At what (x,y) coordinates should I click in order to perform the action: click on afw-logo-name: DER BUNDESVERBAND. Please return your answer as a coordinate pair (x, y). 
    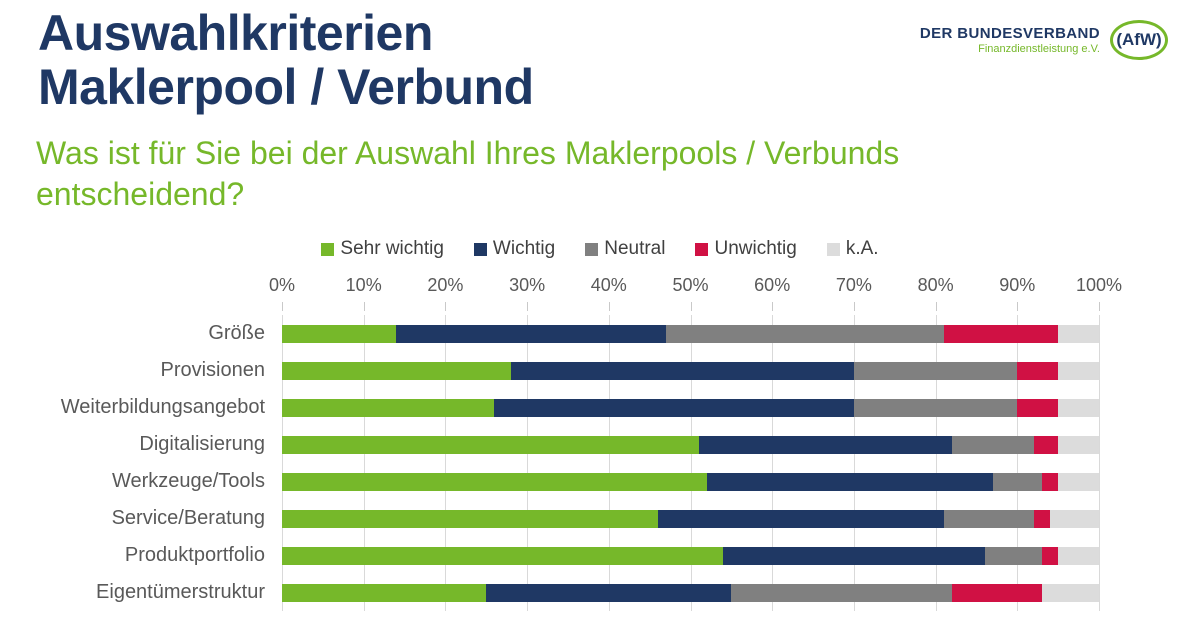
    Looking at the image, I should click on (1009, 33).